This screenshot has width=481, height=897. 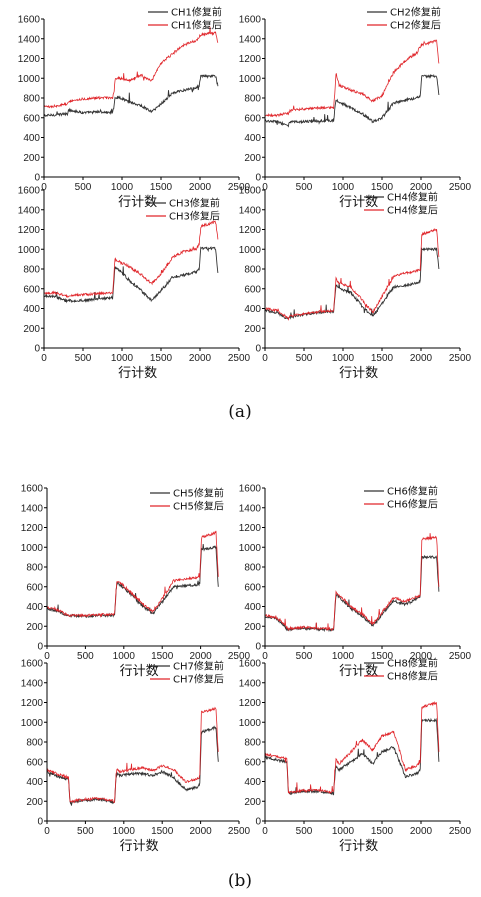 I want to click on legend-label-1: CH2修复前, so click(x=415, y=12).